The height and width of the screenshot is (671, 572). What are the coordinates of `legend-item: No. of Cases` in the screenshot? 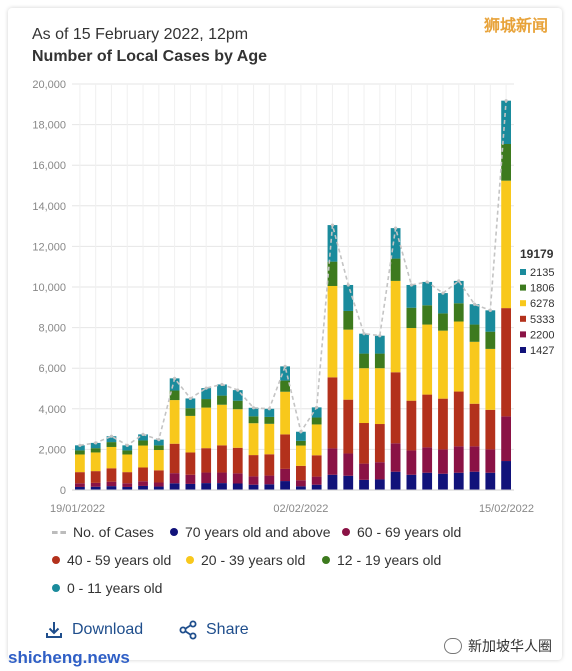 It's located at (103, 532).